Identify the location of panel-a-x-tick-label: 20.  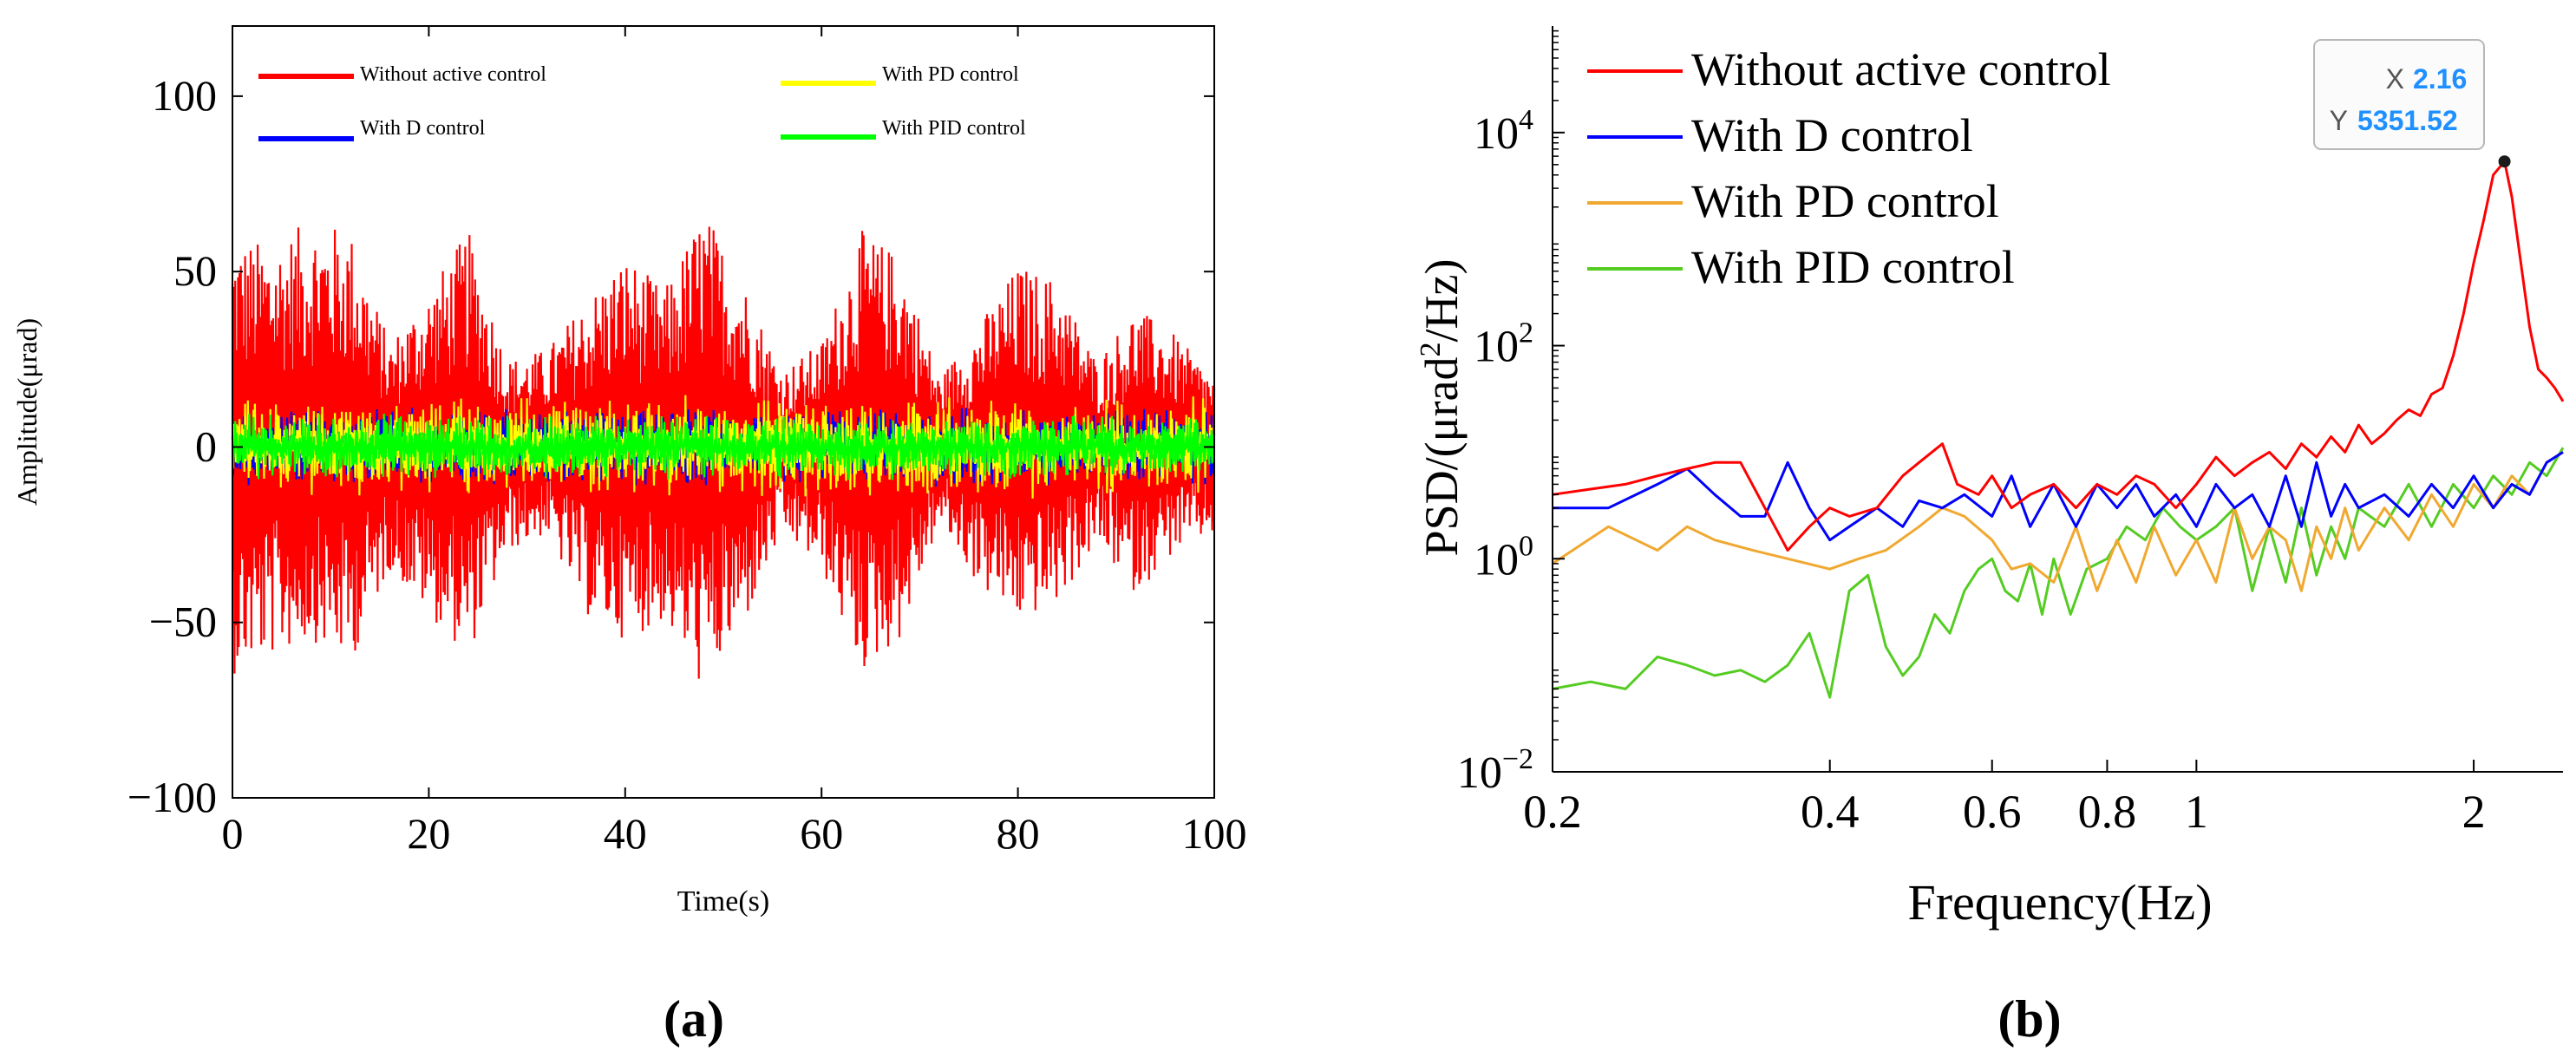
(428, 833).